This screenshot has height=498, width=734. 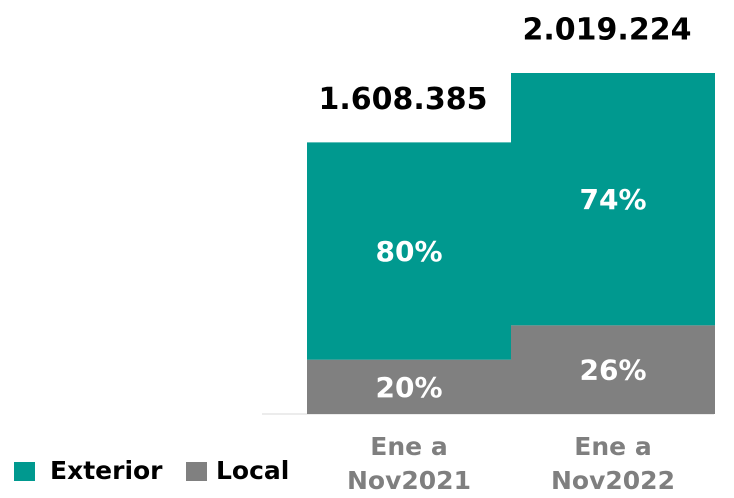 What do you see at coordinates (106, 470) in the screenshot?
I see `legend-label: Exterior` at bounding box center [106, 470].